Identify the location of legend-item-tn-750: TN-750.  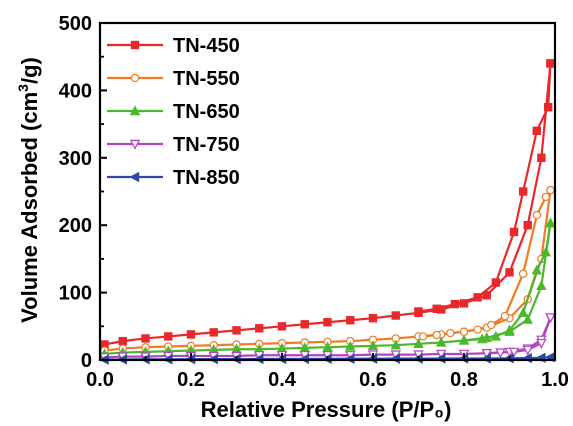
(173, 145).